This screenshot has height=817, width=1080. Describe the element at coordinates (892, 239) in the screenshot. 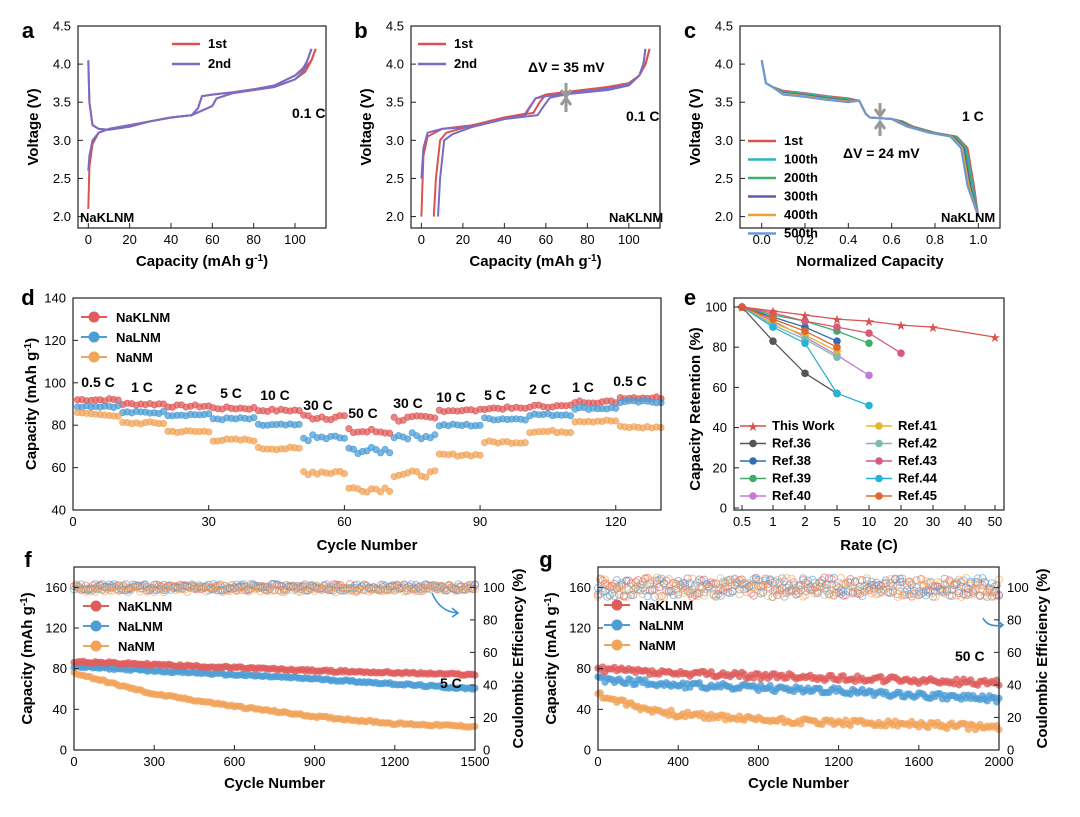

I see `c-xtick-label: 0.6` at that location.